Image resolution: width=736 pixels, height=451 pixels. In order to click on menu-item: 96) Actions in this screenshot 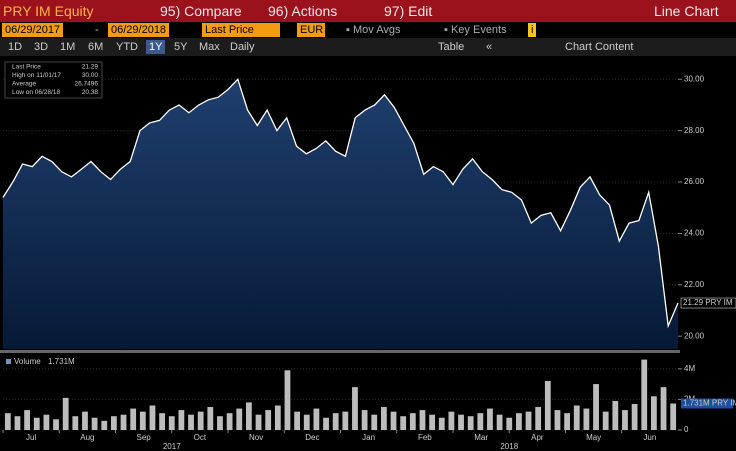, I will do `click(303, 11)`.